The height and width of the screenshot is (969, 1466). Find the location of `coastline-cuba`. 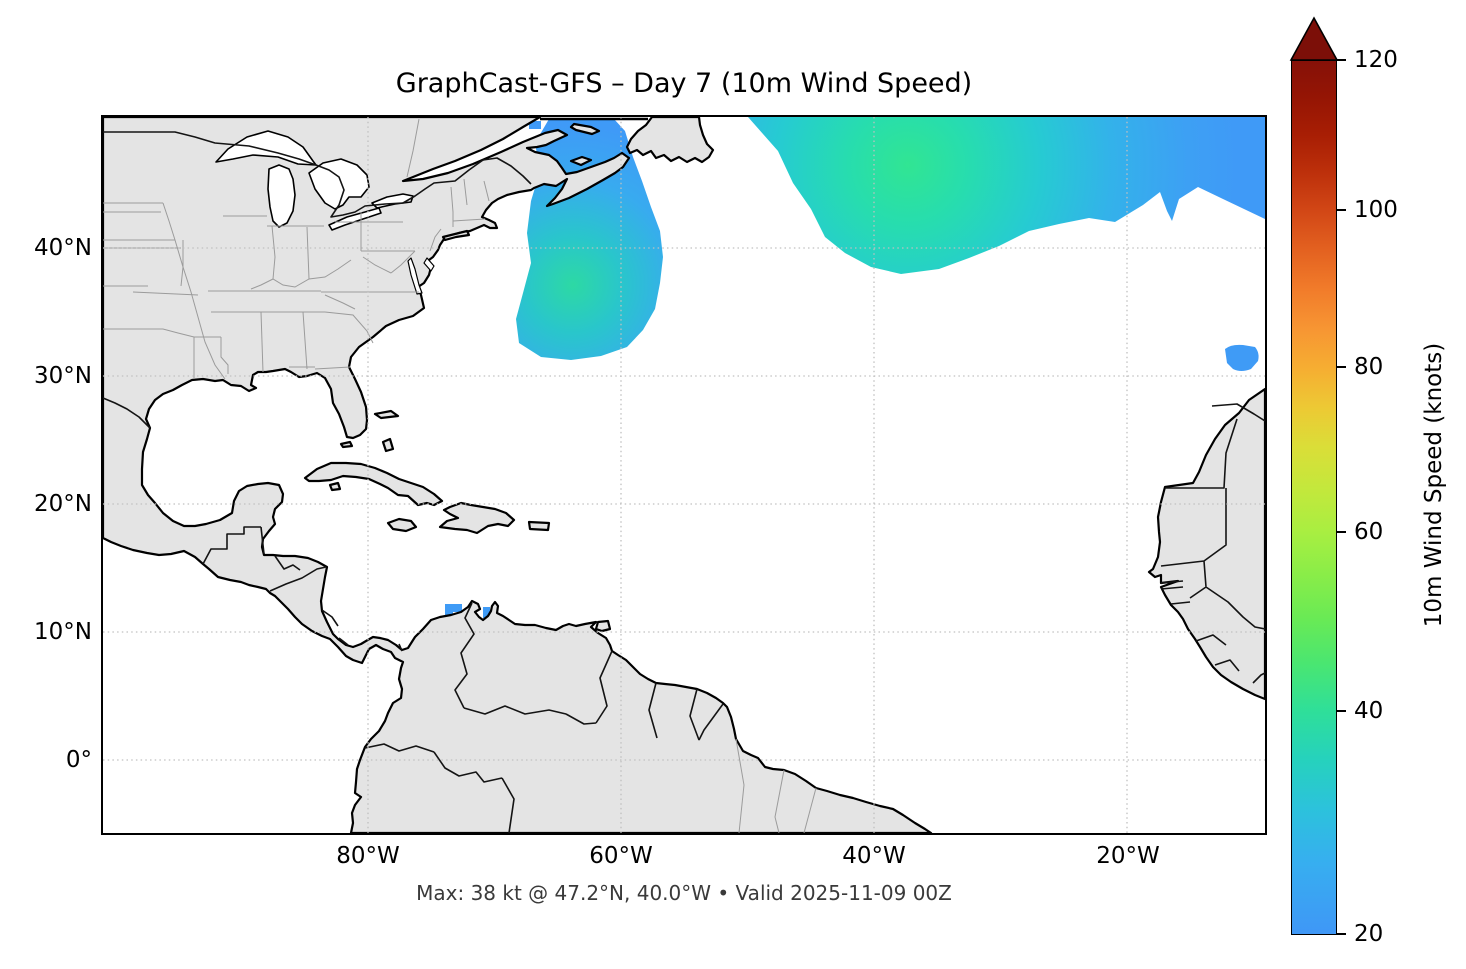

coastline-cuba is located at coordinates (373, 484).